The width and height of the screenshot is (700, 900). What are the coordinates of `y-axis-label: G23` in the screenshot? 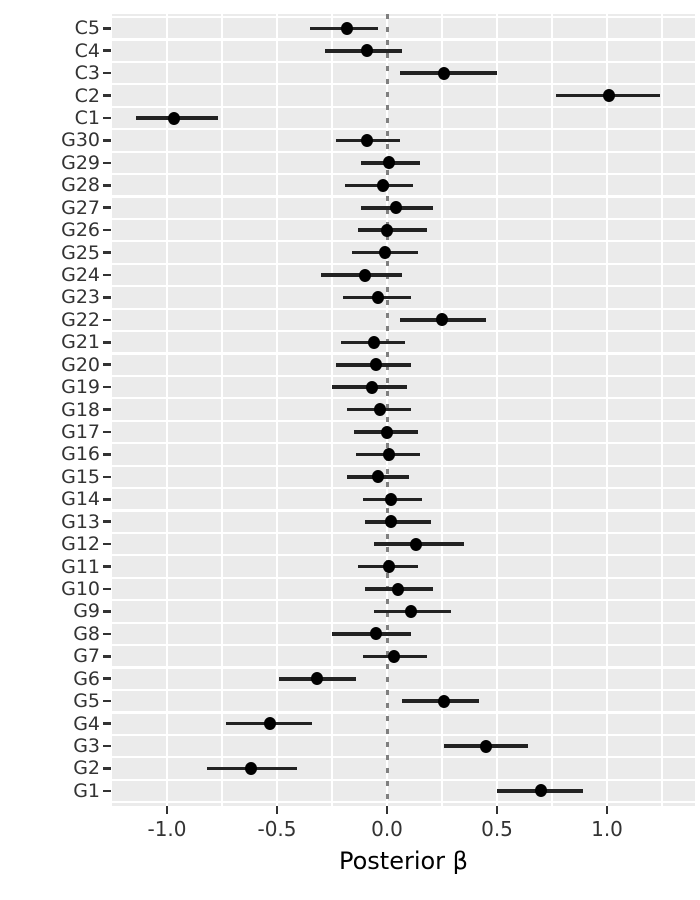 It's located at (80, 297).